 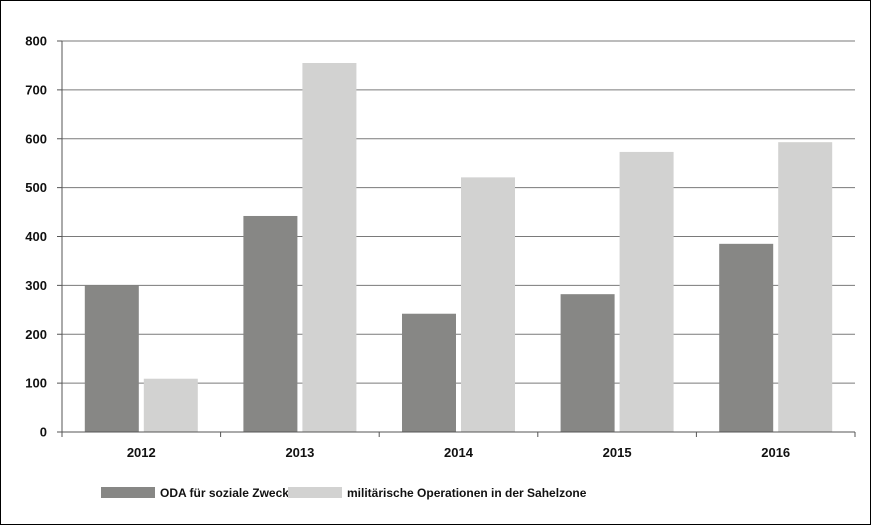 I want to click on y-tick-label: 100, so click(x=36, y=383).